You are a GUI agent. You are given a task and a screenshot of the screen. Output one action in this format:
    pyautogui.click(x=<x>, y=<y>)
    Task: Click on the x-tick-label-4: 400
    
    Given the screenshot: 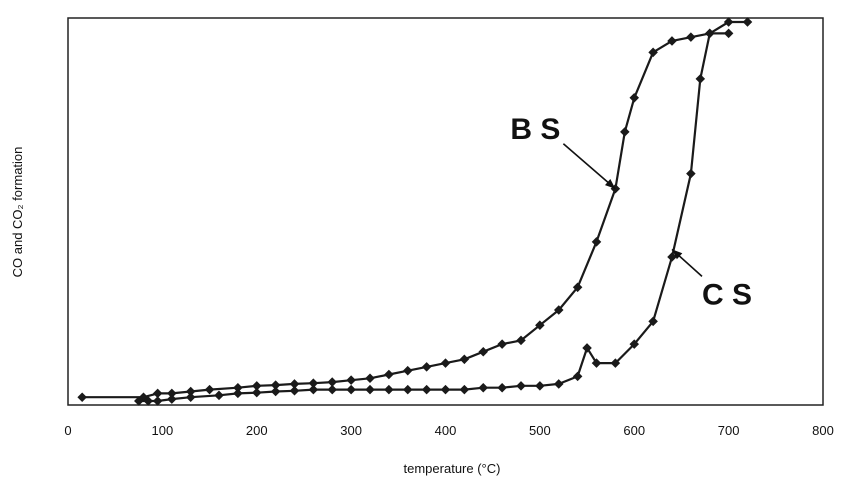 What is the action you would take?
    pyautogui.click(x=446, y=430)
    